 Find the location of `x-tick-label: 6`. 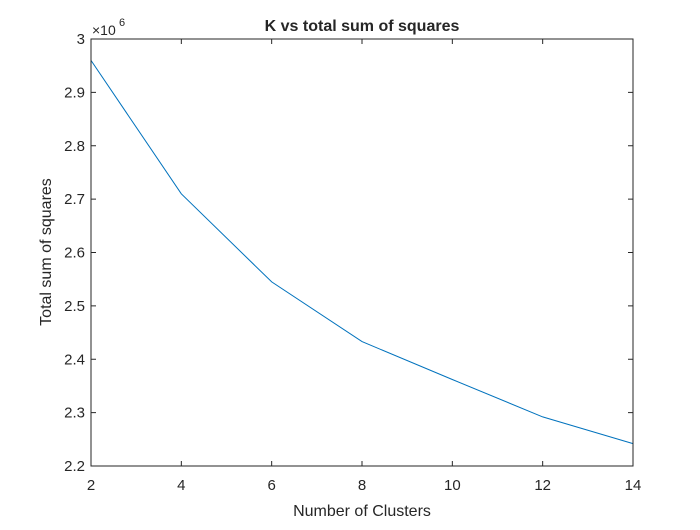

x-tick-label: 6 is located at coordinates (271, 485).